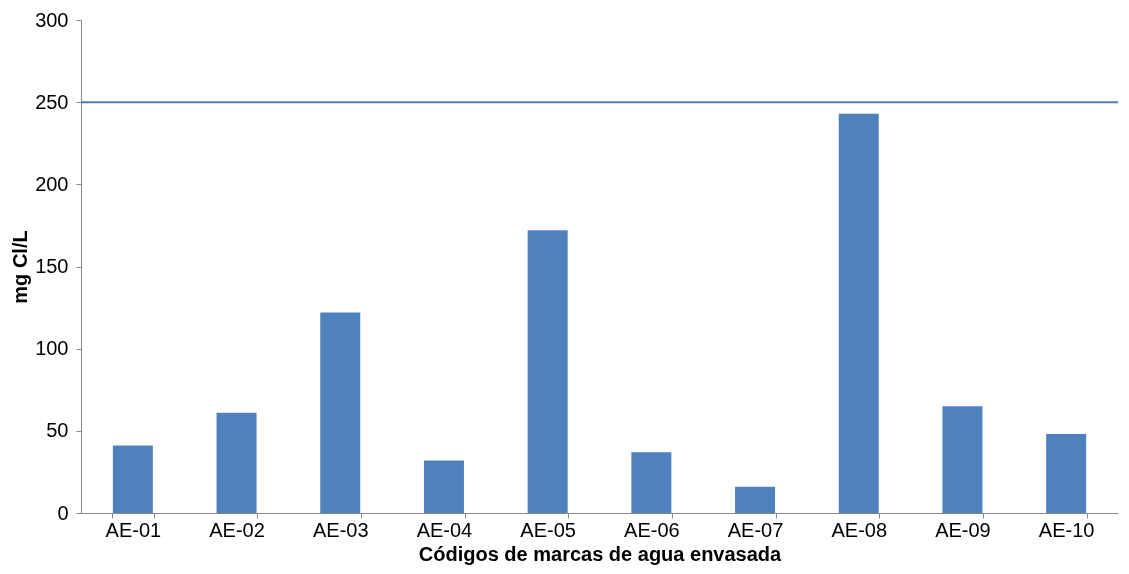 This screenshot has height=574, width=1129. I want to click on x-tick-label: AE-03, so click(340, 529).